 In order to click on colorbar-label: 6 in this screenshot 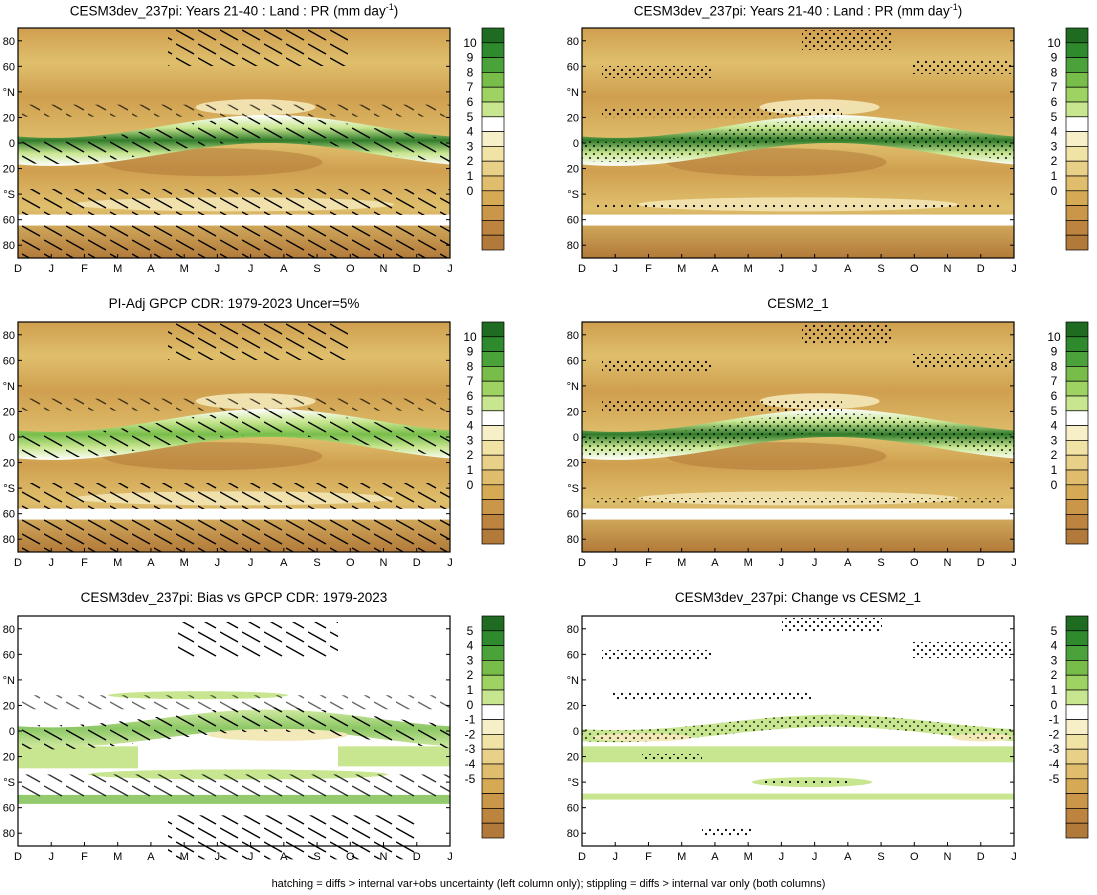, I will do `click(1054, 102)`.